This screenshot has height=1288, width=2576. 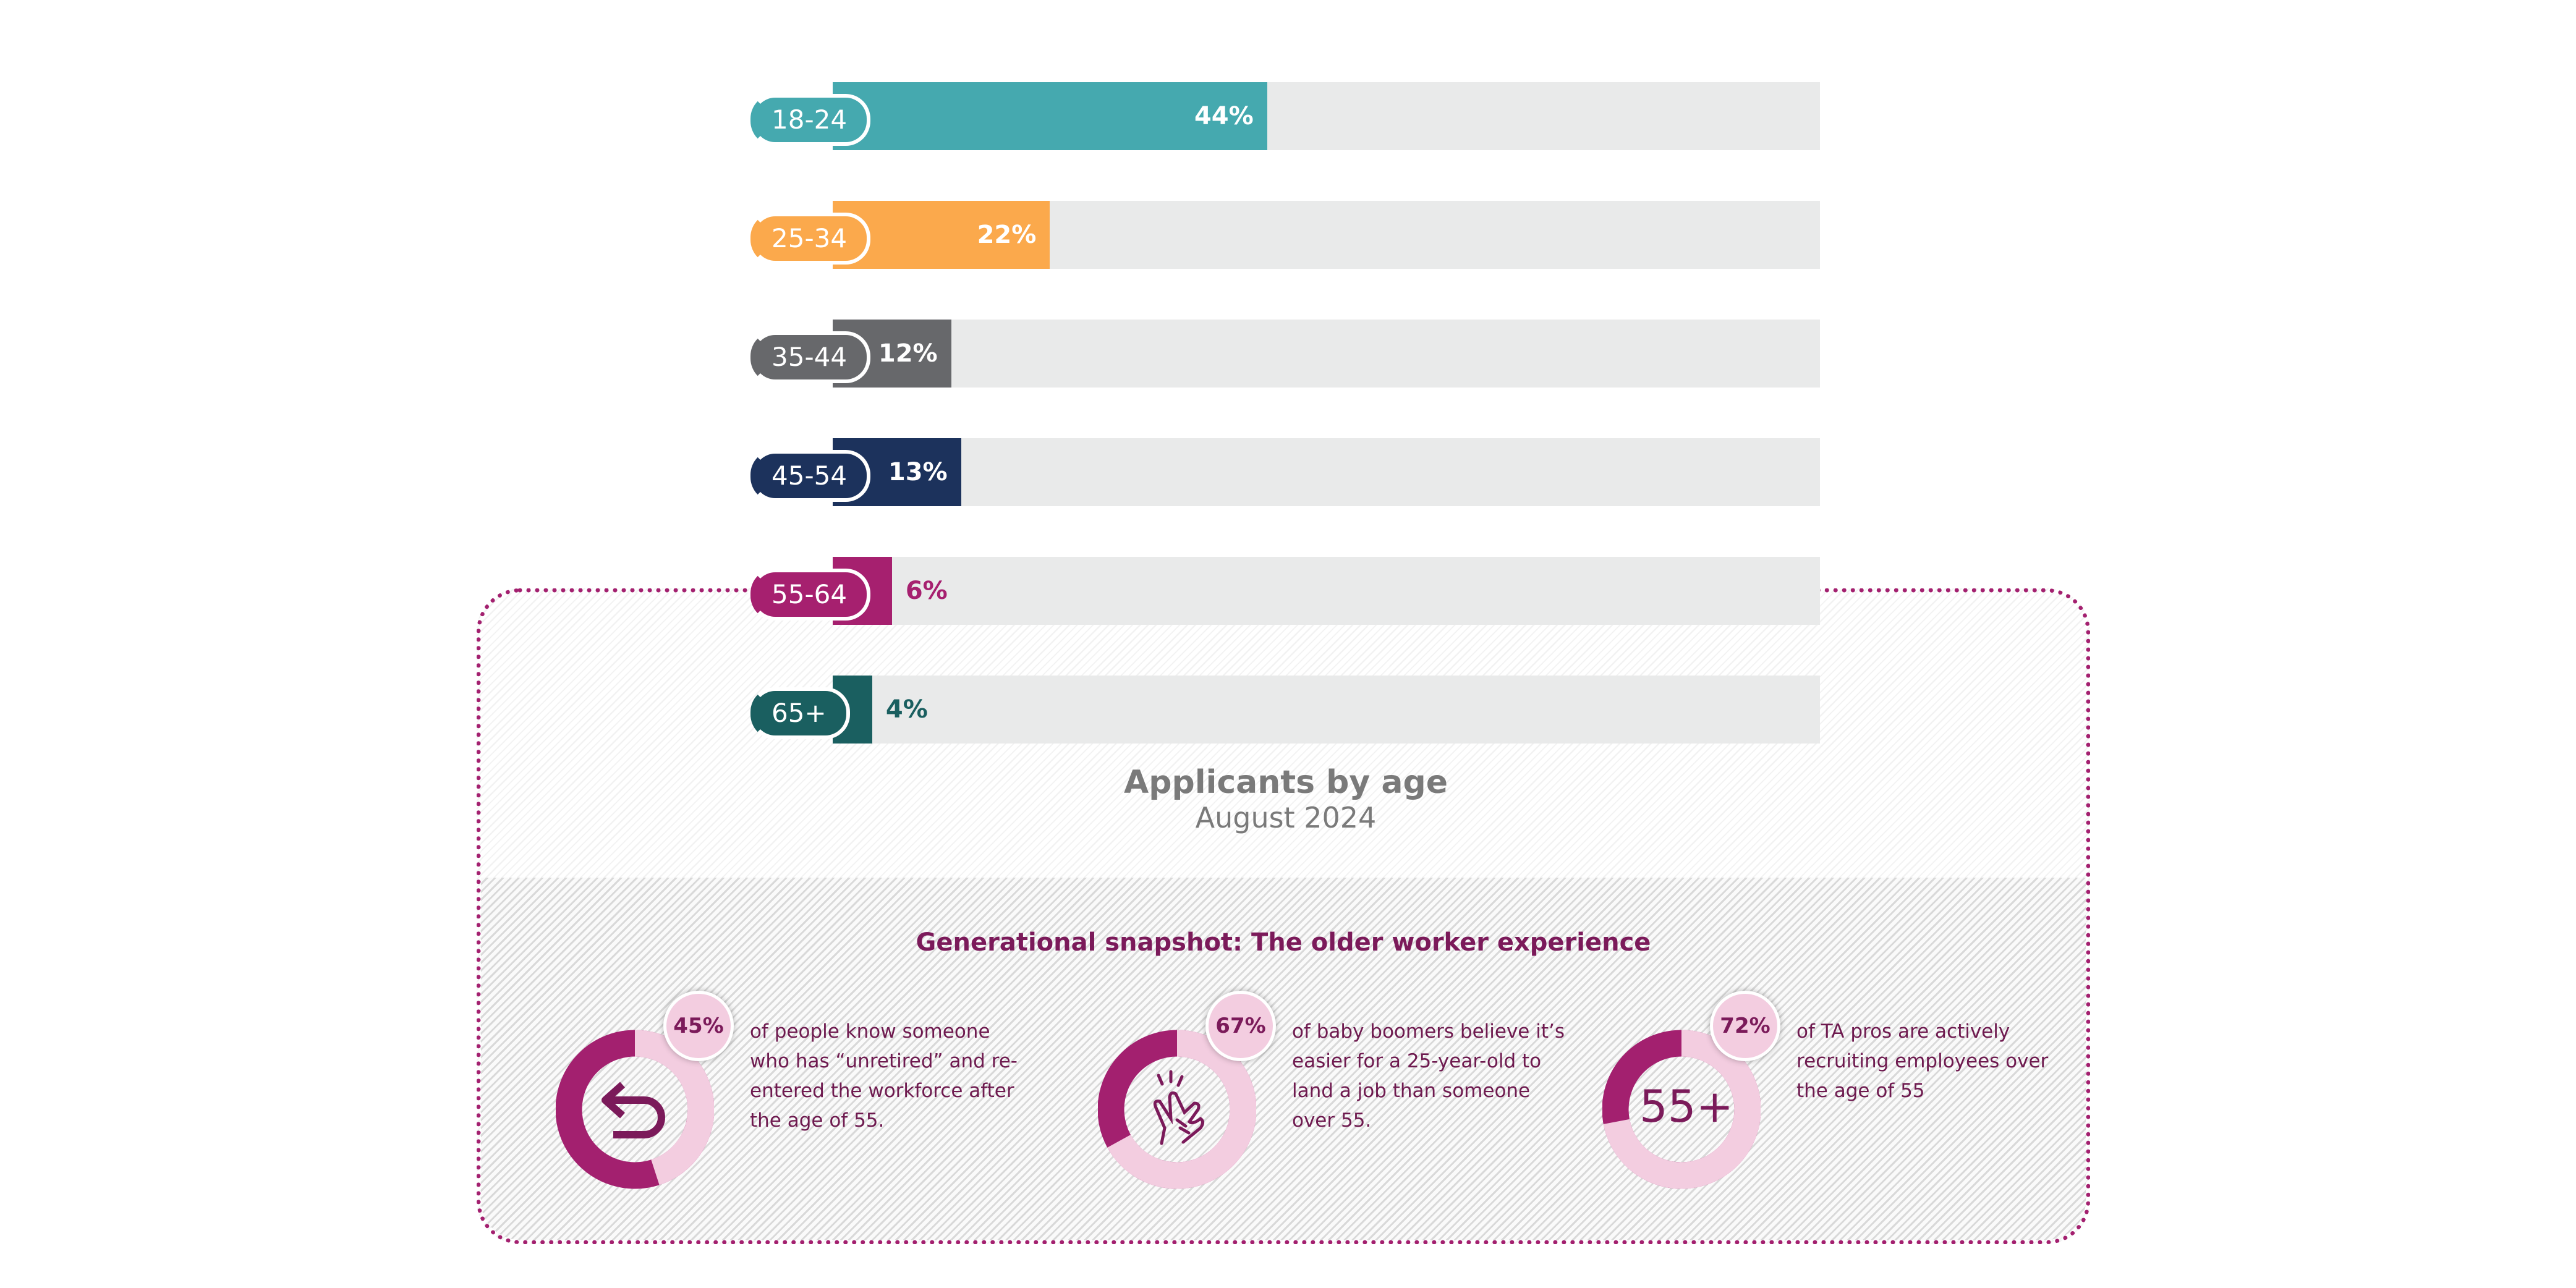 I want to click on return-arrow-icon, so click(x=635, y=1110).